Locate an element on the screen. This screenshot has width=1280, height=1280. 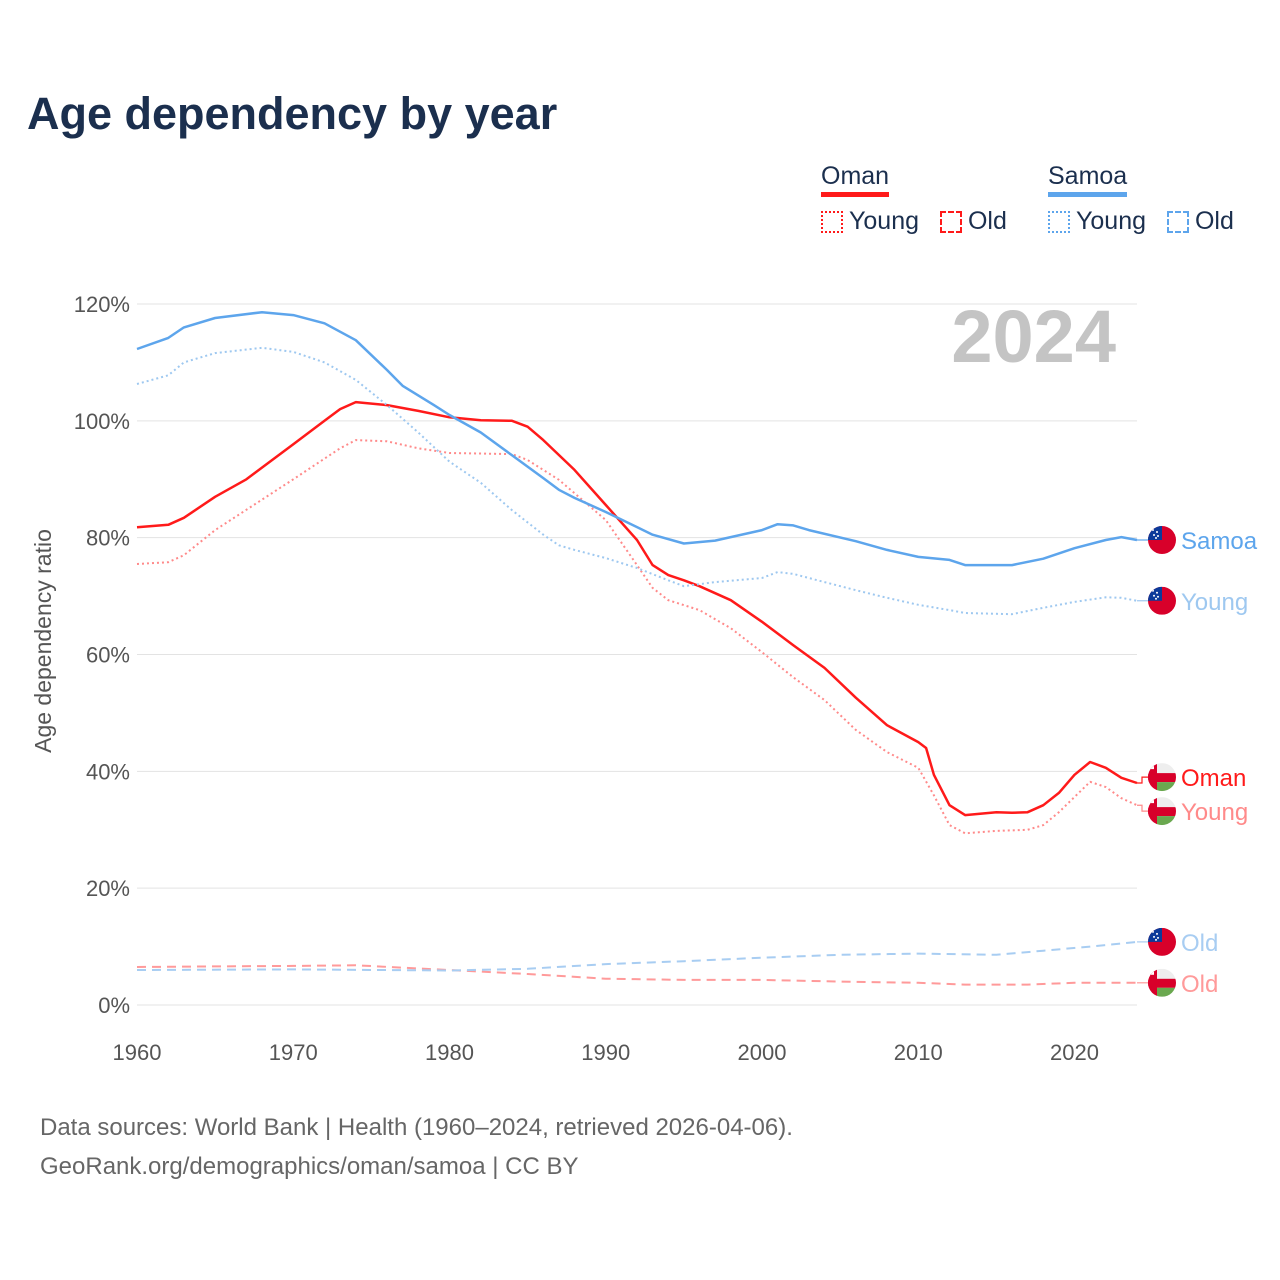
chart-title: Age dependency by year is located at coordinates (292, 113).